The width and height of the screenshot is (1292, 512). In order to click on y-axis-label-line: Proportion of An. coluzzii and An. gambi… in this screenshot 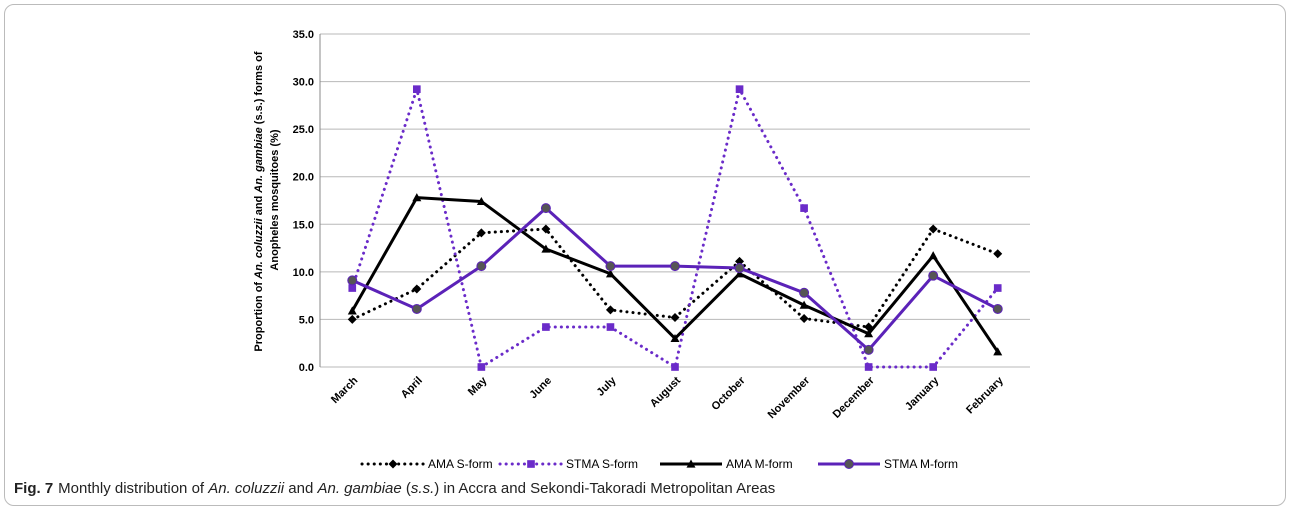, I will do `click(259, 201)`.